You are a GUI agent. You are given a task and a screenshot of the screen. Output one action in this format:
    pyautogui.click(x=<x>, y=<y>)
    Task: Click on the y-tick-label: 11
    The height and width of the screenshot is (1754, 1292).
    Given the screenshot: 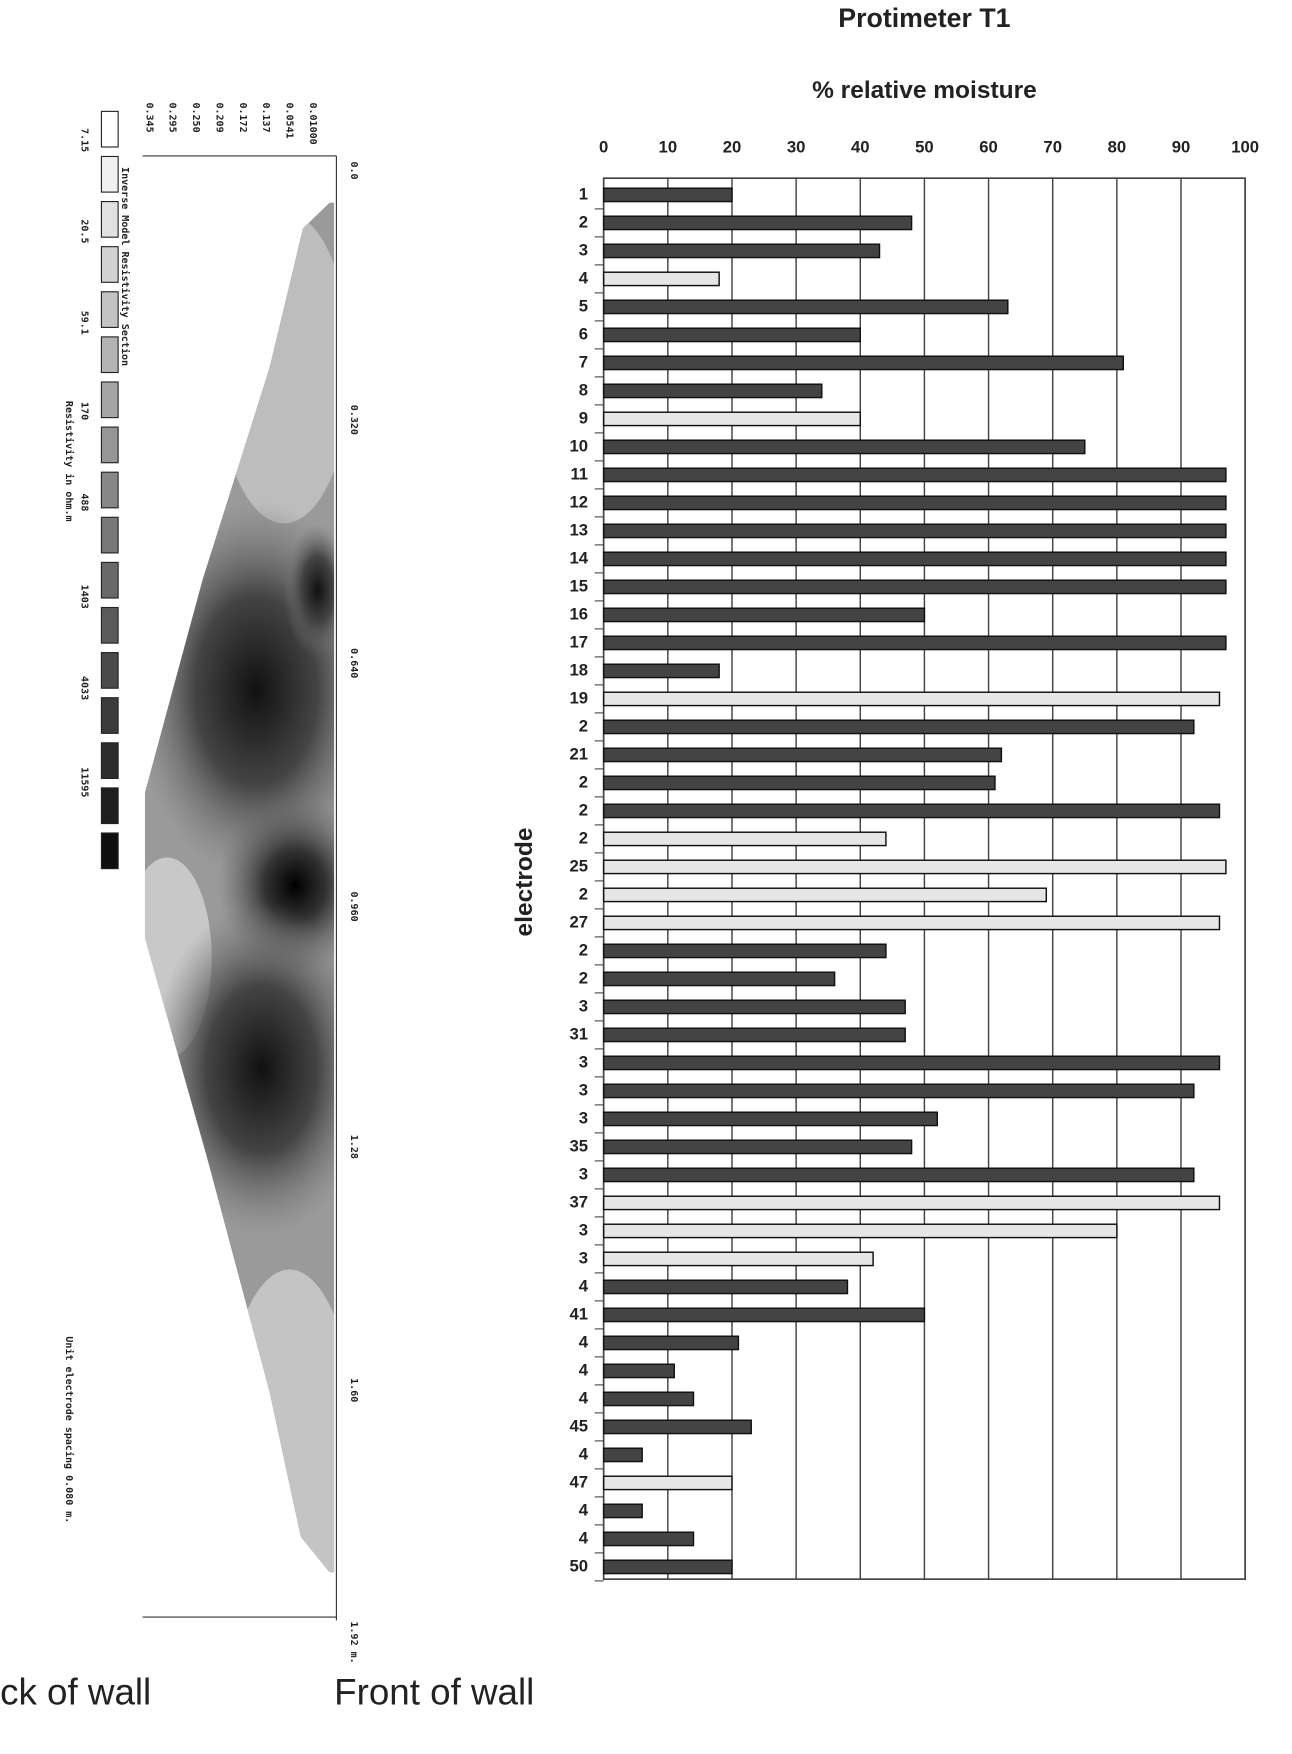 What is the action you would take?
    pyautogui.click(x=579, y=473)
    